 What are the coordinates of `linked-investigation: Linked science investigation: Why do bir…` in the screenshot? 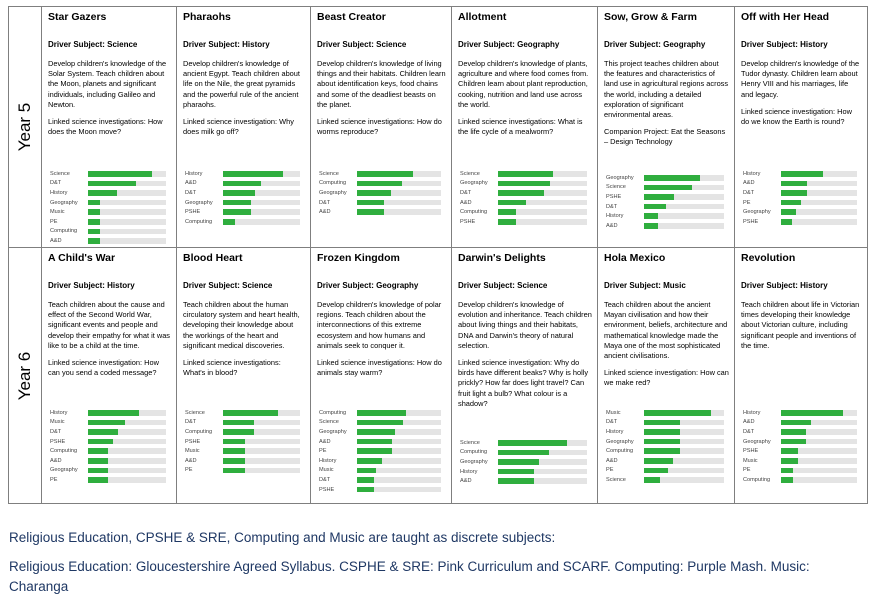 It's located at (523, 383).